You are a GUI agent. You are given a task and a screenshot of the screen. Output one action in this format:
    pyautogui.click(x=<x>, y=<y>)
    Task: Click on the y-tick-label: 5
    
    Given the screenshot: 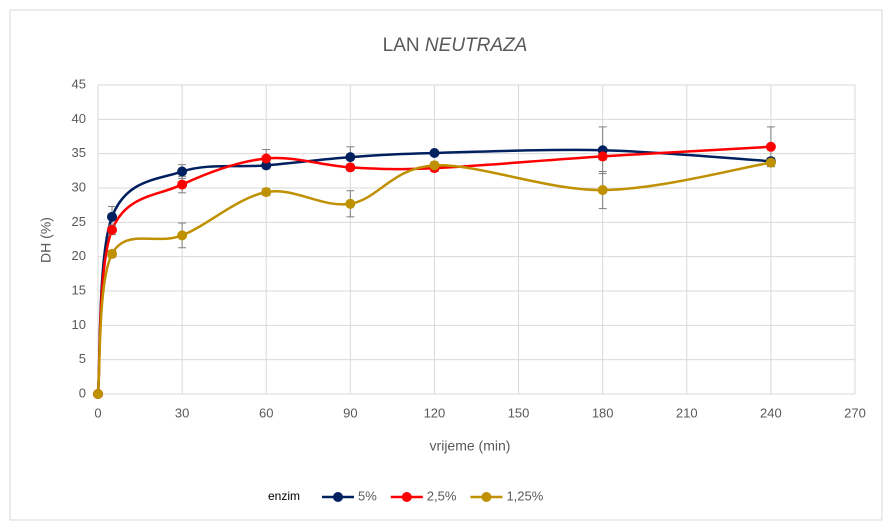 What is the action you would take?
    pyautogui.click(x=82, y=358)
    